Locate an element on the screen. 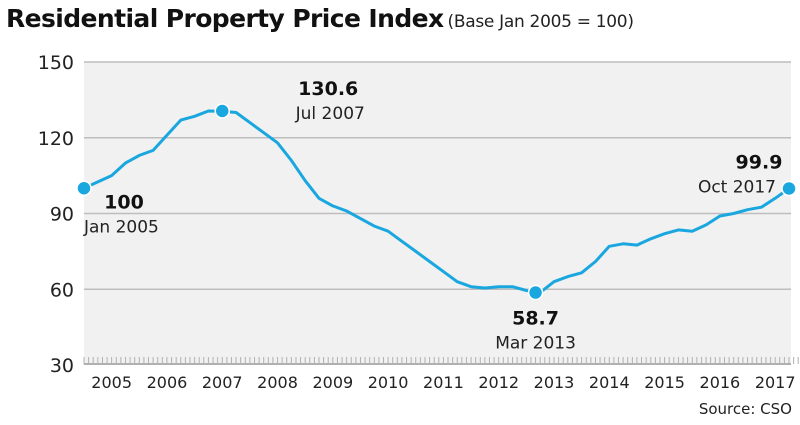 Image resolution: width=800 pixels, height=425 pixels. annotation-date: Oct 2017 is located at coordinates (737, 188).